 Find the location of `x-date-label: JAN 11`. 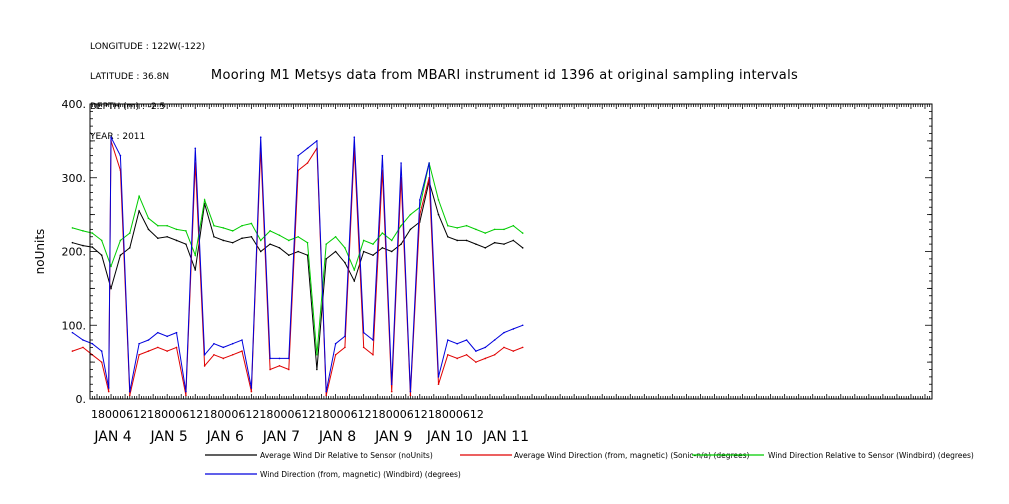

x-date-label: JAN 11 is located at coordinates (505, 437).